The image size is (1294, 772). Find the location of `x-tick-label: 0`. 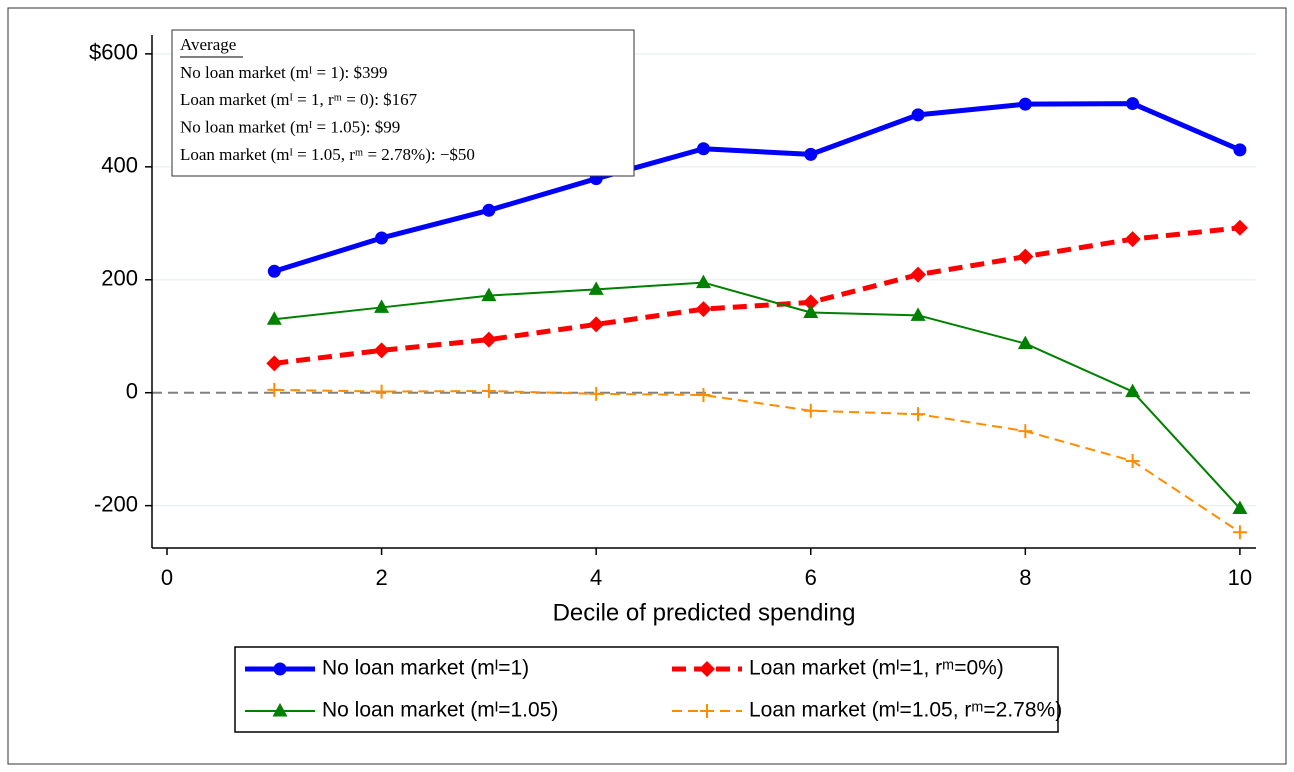

x-tick-label: 0 is located at coordinates (167, 577).